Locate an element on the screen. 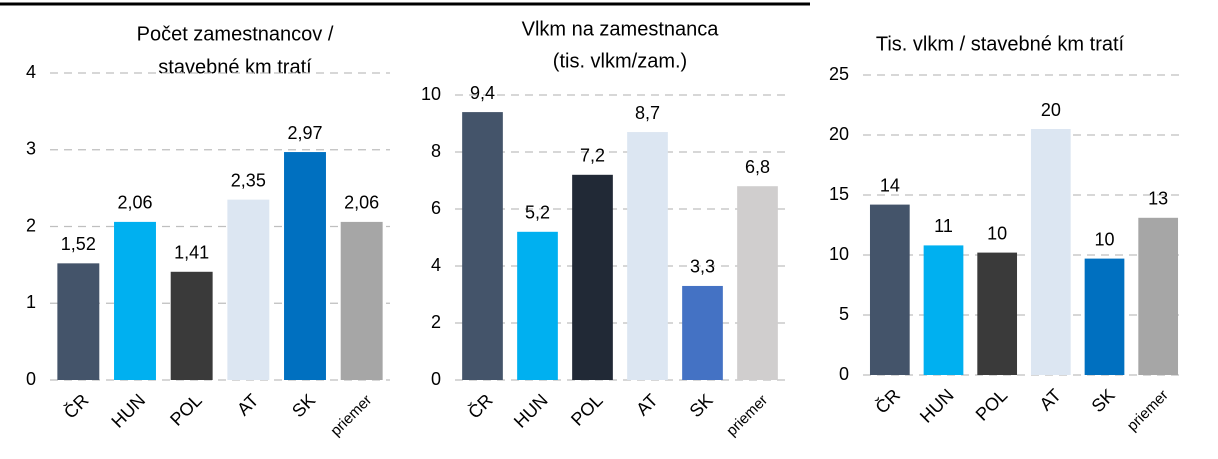 The height and width of the screenshot is (459, 1218). y-tick-label: 5 is located at coordinates (844, 314).